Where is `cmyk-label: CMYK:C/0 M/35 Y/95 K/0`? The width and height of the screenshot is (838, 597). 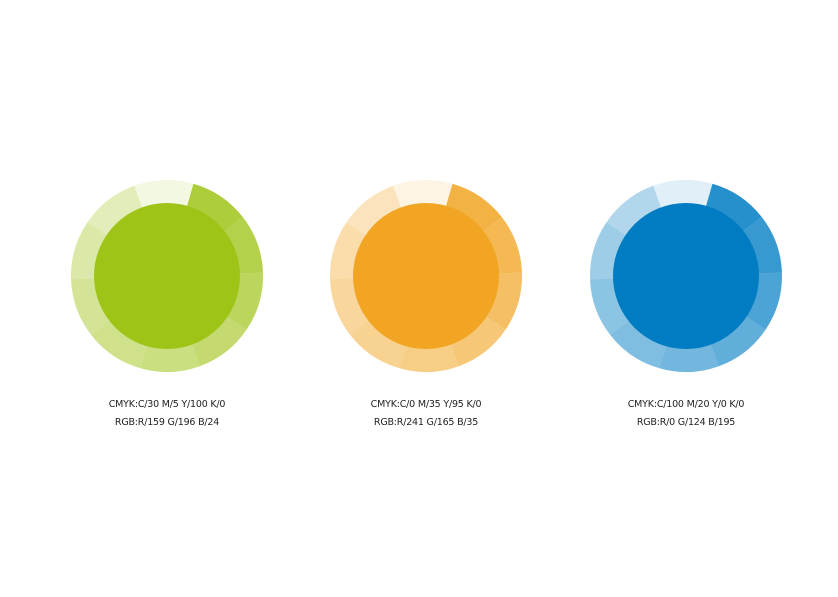
cmyk-label: CMYK:C/0 M/35 Y/95 K/0 is located at coordinates (426, 404).